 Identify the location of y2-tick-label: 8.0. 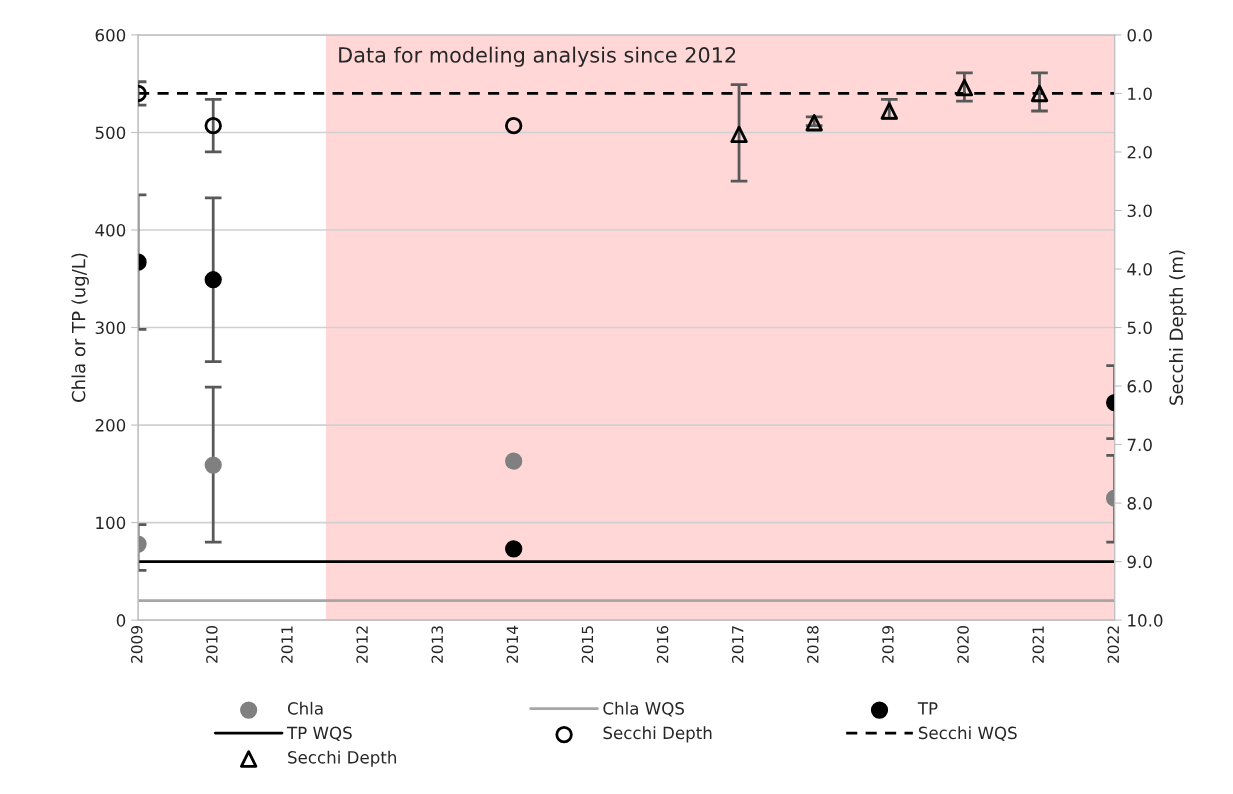
(1139, 503).